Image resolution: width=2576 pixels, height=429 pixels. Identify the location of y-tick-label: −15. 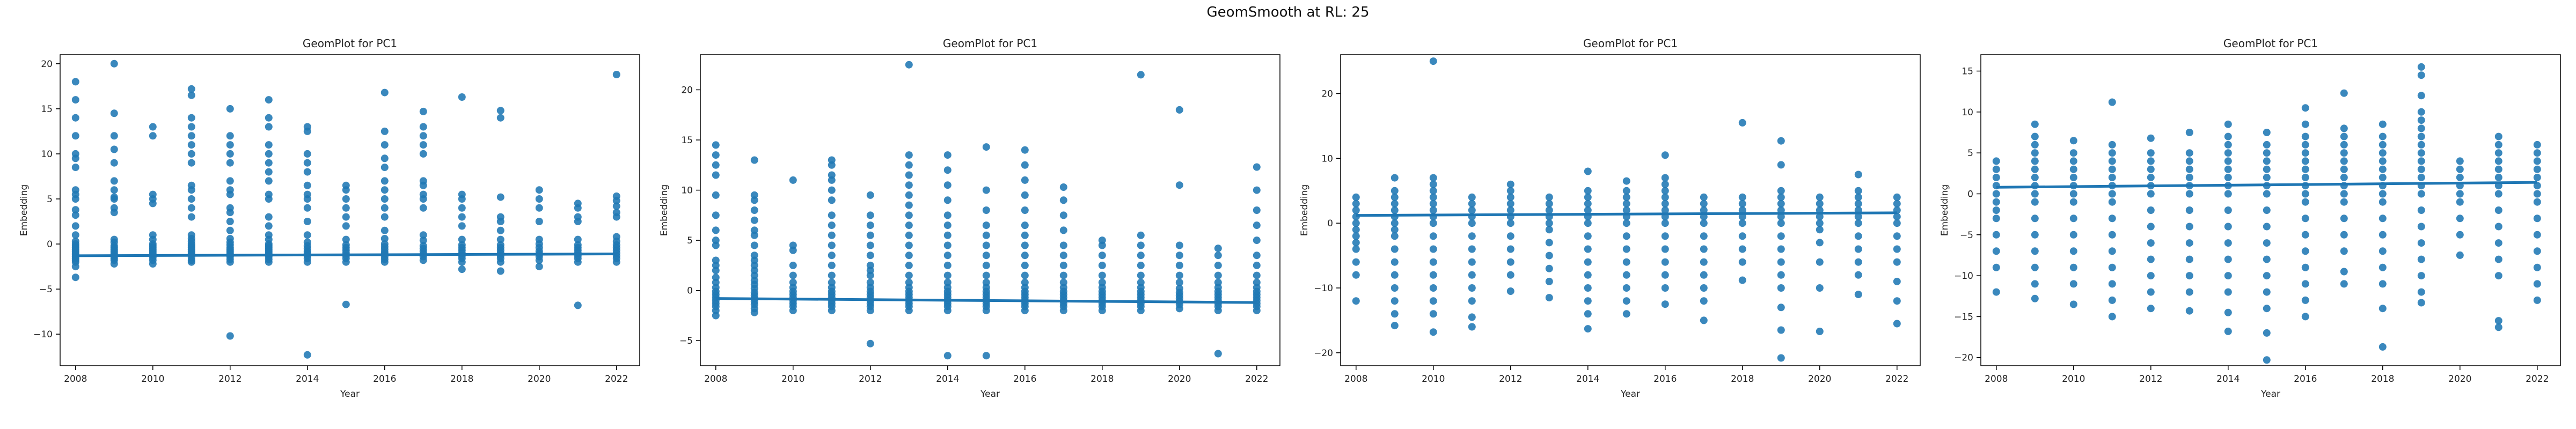
(1963, 317).